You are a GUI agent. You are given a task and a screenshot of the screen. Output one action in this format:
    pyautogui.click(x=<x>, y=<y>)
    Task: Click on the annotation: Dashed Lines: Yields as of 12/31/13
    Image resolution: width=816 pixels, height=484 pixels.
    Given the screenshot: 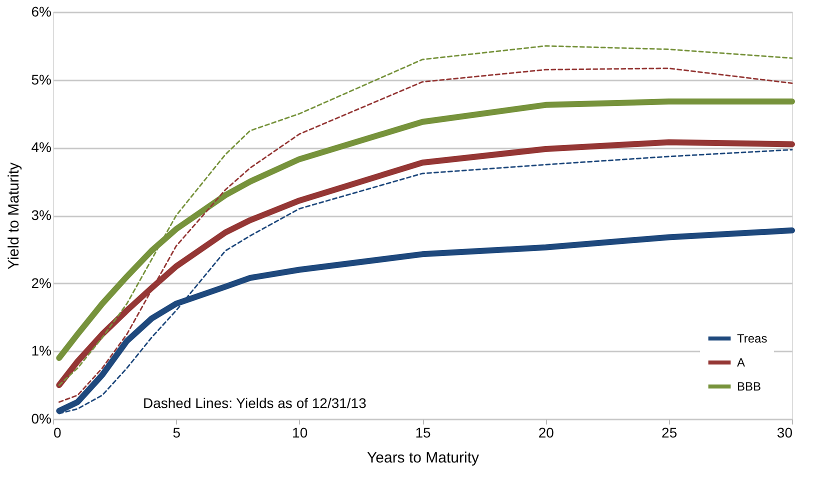 What is the action you would take?
    pyautogui.click(x=255, y=403)
    